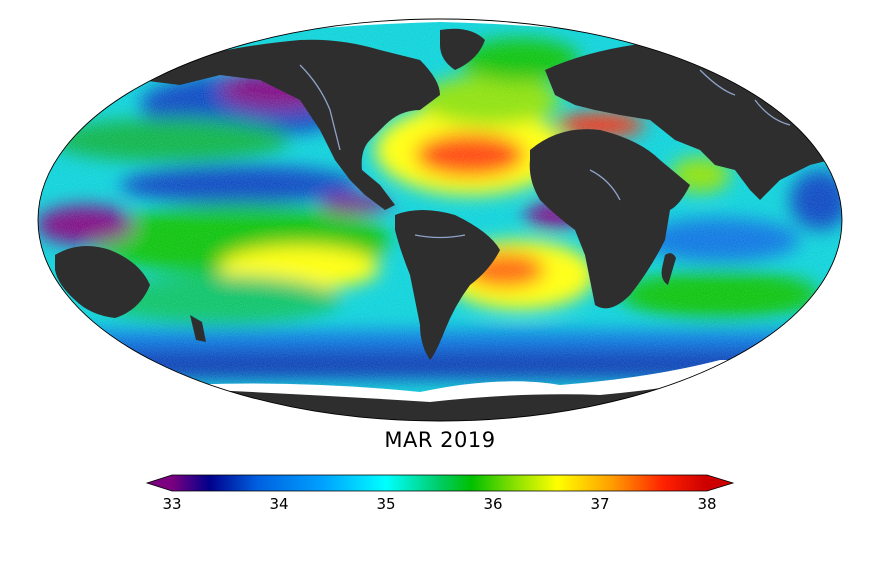 This screenshot has height=576, width=880. I want to click on greenland-land, so click(462, 49).